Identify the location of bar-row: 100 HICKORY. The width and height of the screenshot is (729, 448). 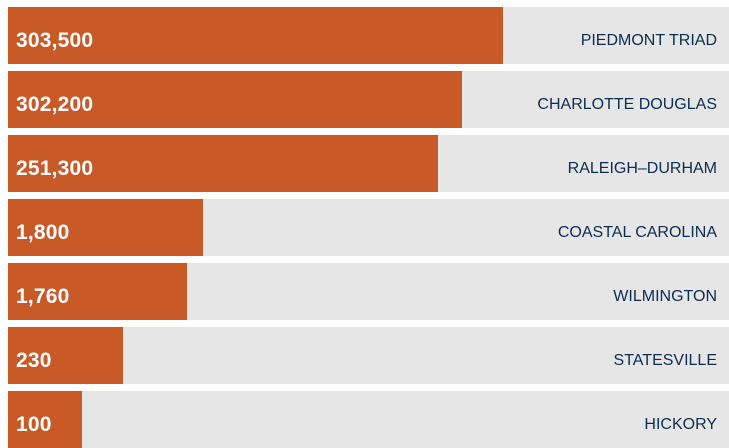
(368, 419).